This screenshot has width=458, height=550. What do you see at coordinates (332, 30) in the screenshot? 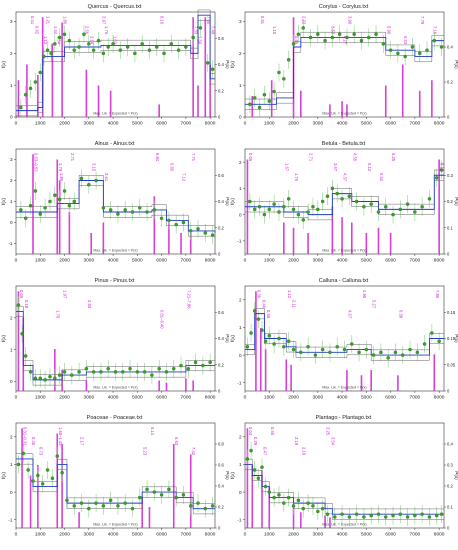
I see `change-point-label: 3.53` at bounding box center [332, 30].